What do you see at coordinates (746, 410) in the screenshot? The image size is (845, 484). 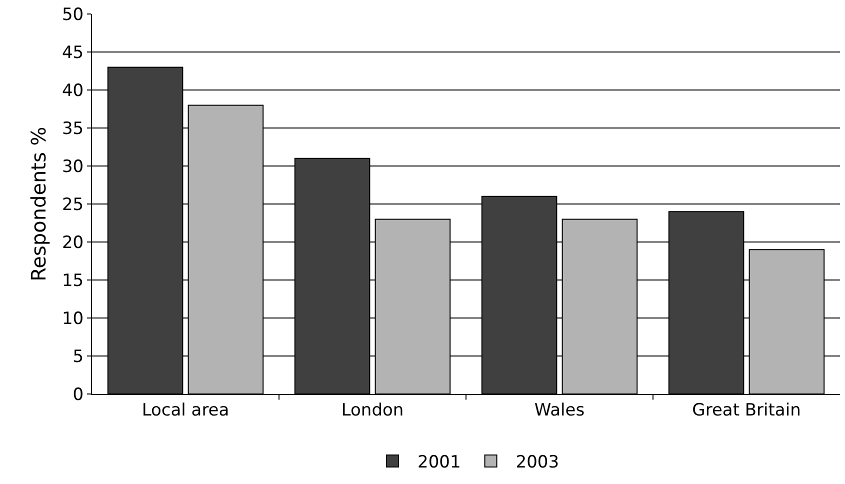 I see `x-tick-label: Great Britain` at bounding box center [746, 410].